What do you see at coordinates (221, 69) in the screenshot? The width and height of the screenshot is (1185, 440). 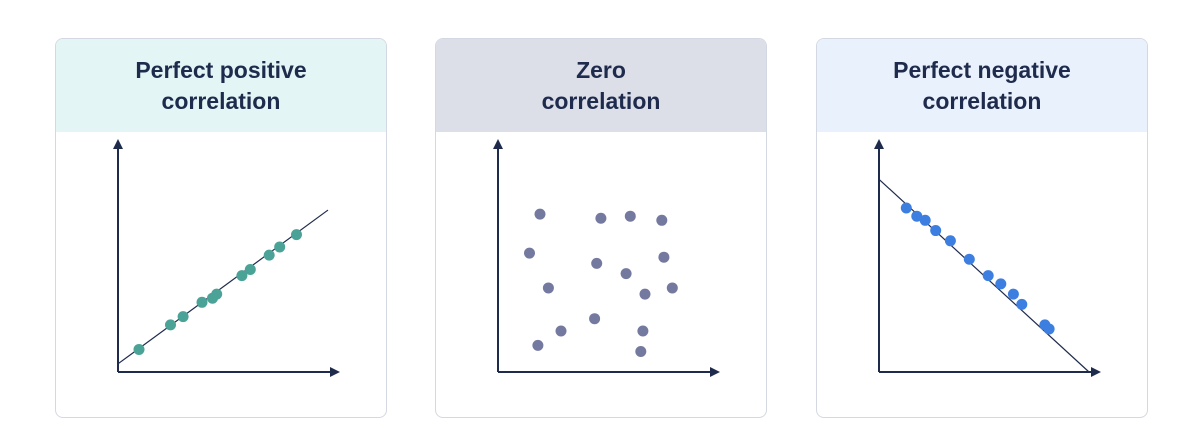 I see `chart-title-line-1: Perfect positive` at bounding box center [221, 69].